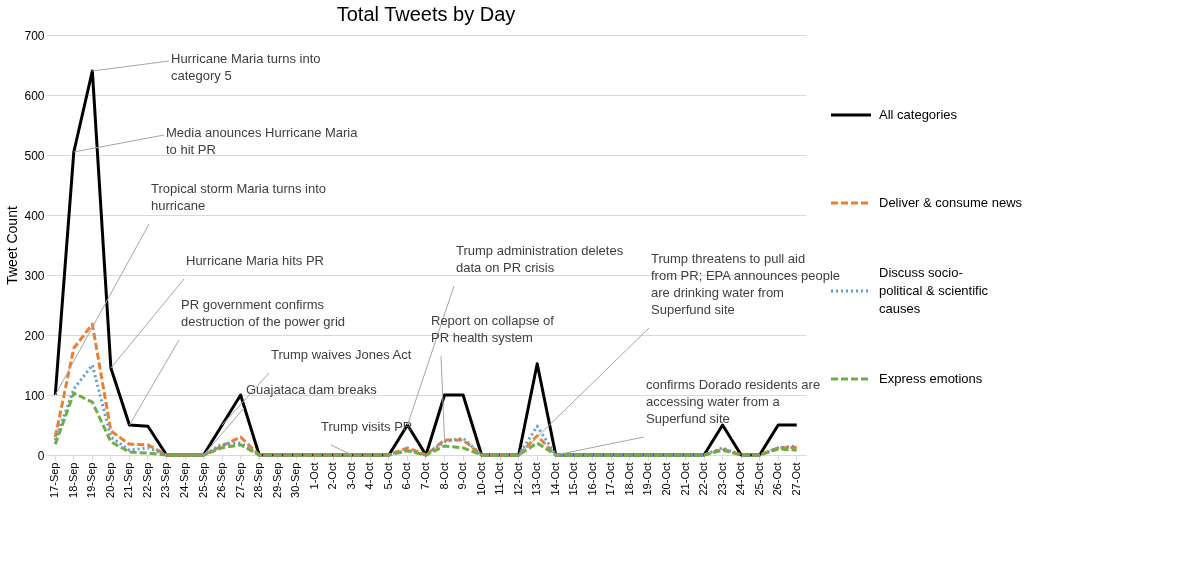 Image resolution: width=1194 pixels, height=567 pixels. I want to click on x-tick-label: 23-Oct, so click(721, 479).